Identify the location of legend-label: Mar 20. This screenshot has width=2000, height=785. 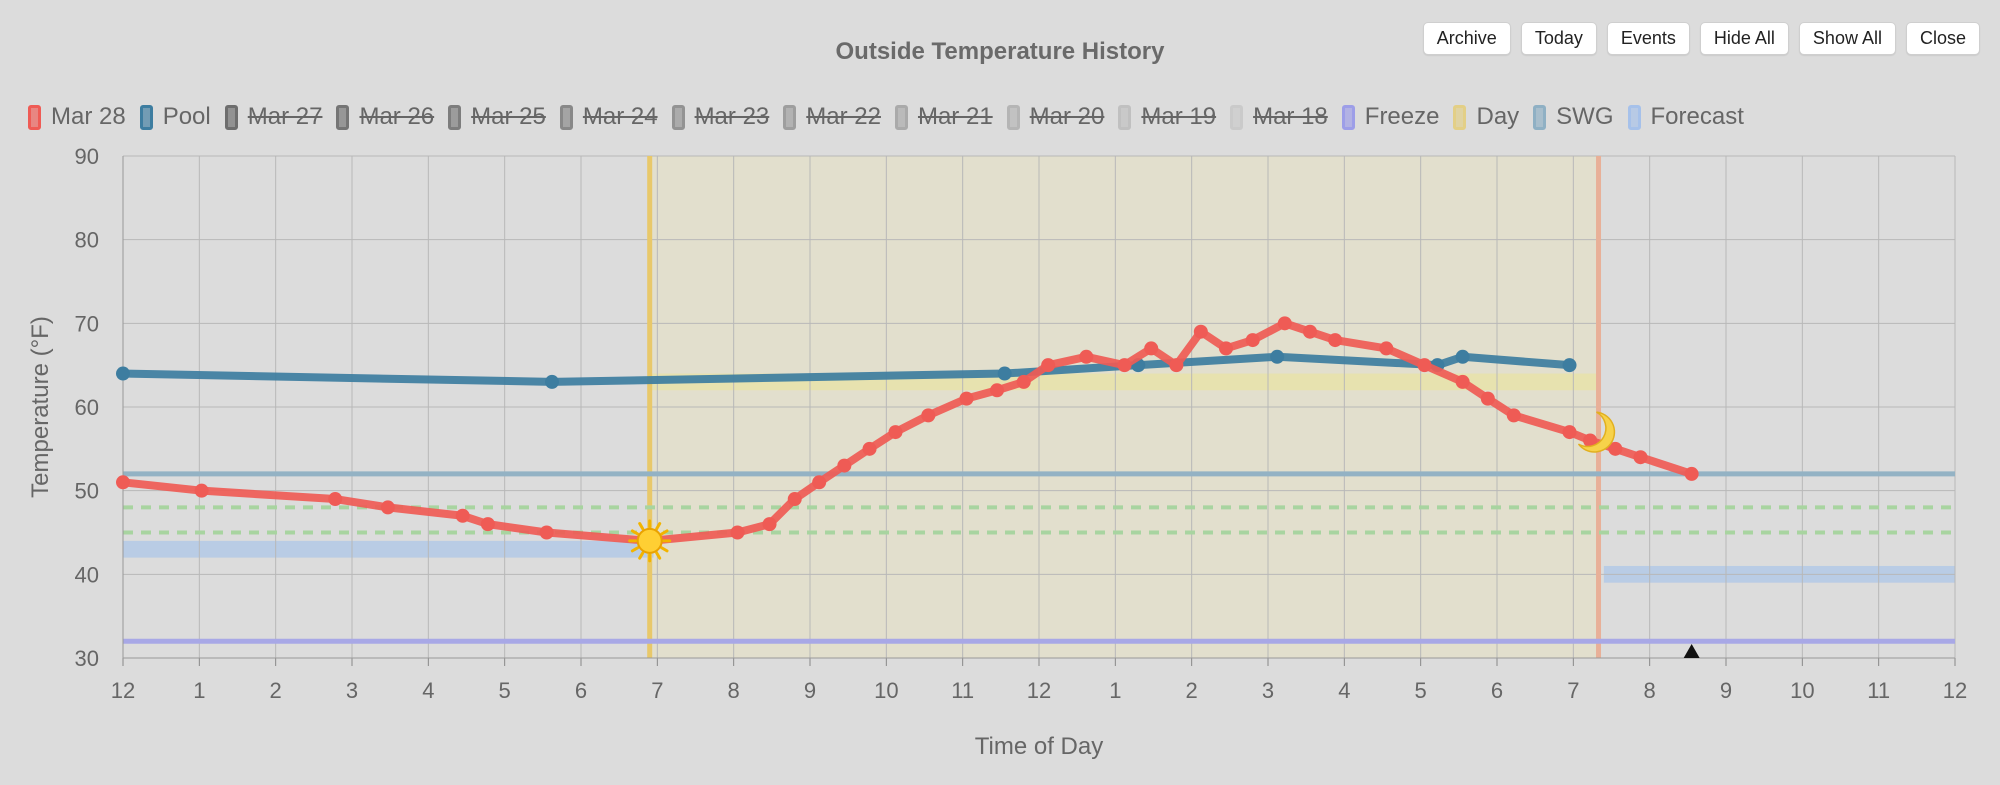
(1067, 116).